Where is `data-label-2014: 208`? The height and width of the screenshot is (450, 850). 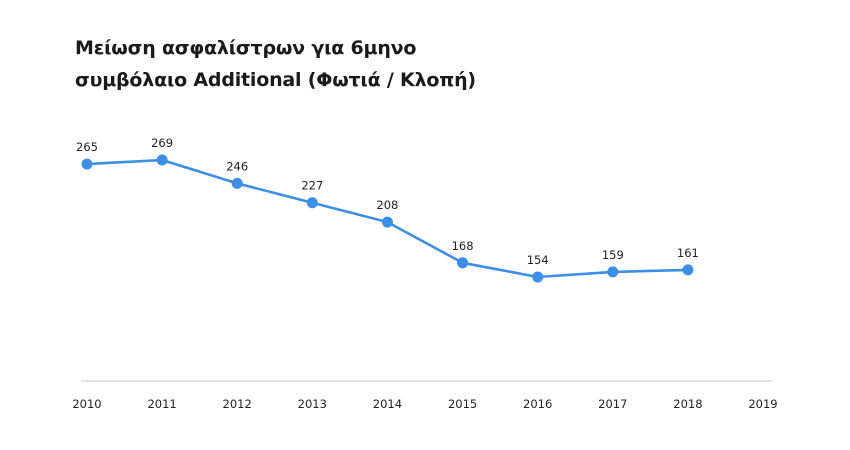
data-label-2014: 208 is located at coordinates (387, 205).